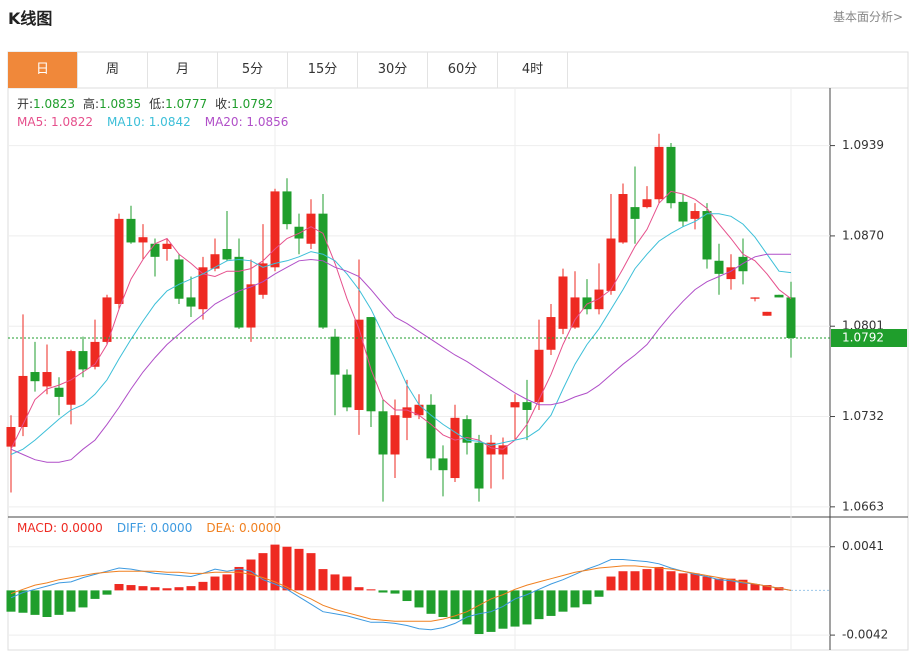 The image size is (911, 651). Describe the element at coordinates (43, 70) in the screenshot. I see `tab: 日` at that location.